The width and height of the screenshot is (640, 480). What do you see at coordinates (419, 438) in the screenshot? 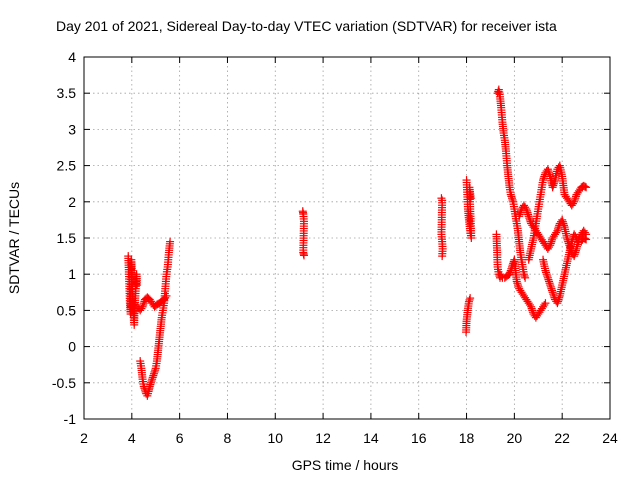
I see `x-tick-label: 16` at bounding box center [419, 438].